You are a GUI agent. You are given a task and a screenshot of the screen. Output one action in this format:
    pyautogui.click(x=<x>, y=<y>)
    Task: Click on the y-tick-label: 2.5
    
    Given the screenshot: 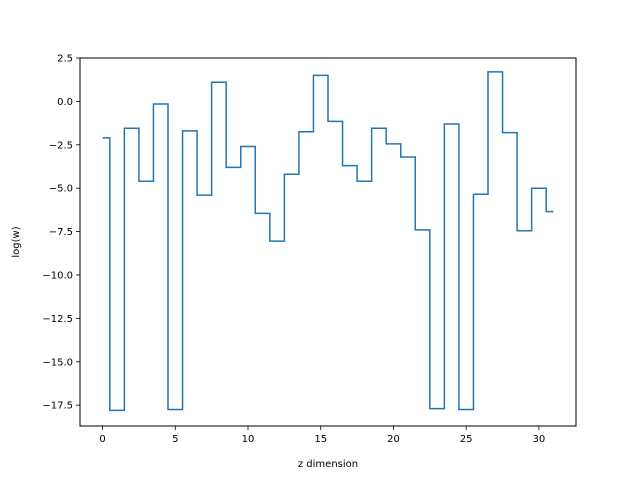 What is the action you would take?
    pyautogui.click(x=65, y=59)
    